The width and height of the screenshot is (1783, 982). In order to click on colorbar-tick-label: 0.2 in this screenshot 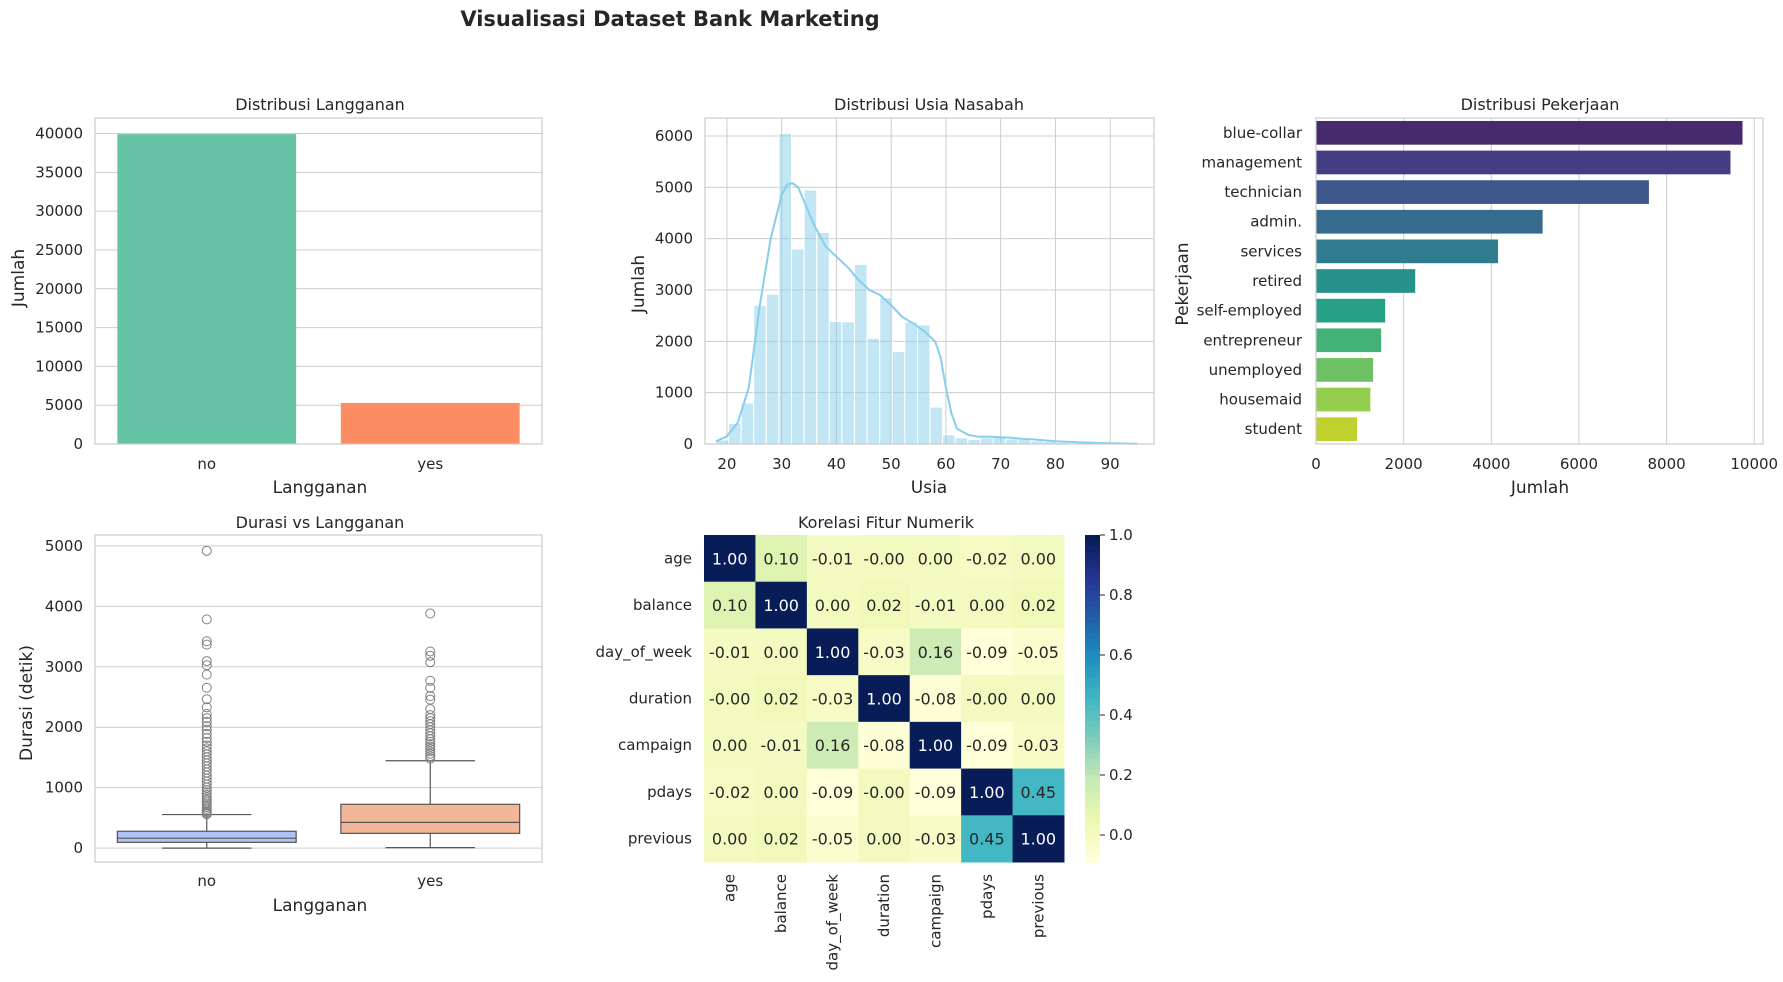, I will do `click(1121, 775)`.